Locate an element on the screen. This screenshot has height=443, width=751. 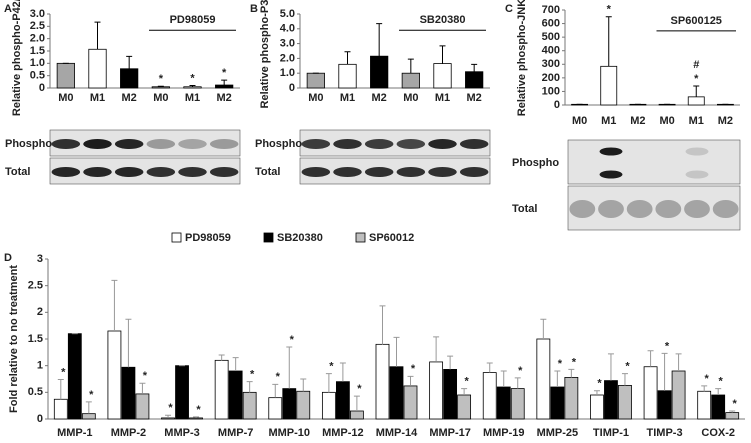
x-tick-label: MMP-2 is located at coordinates (128, 433).